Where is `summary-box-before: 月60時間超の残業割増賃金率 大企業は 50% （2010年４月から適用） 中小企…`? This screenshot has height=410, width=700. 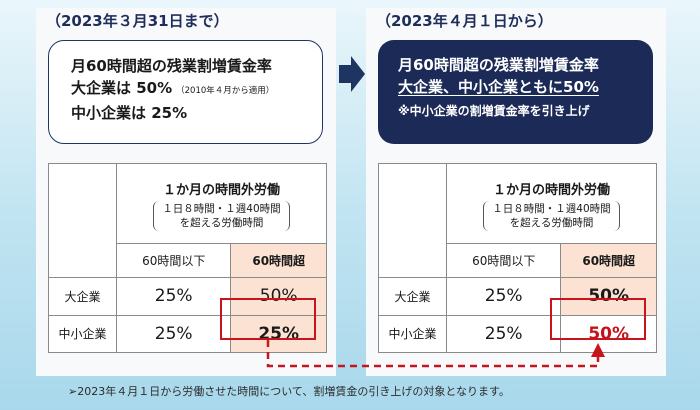 summary-box-before: 月60時間超の残業割増賃金率 大企業は 50% （2010年４月から適用） 中小企… is located at coordinates (185, 92).